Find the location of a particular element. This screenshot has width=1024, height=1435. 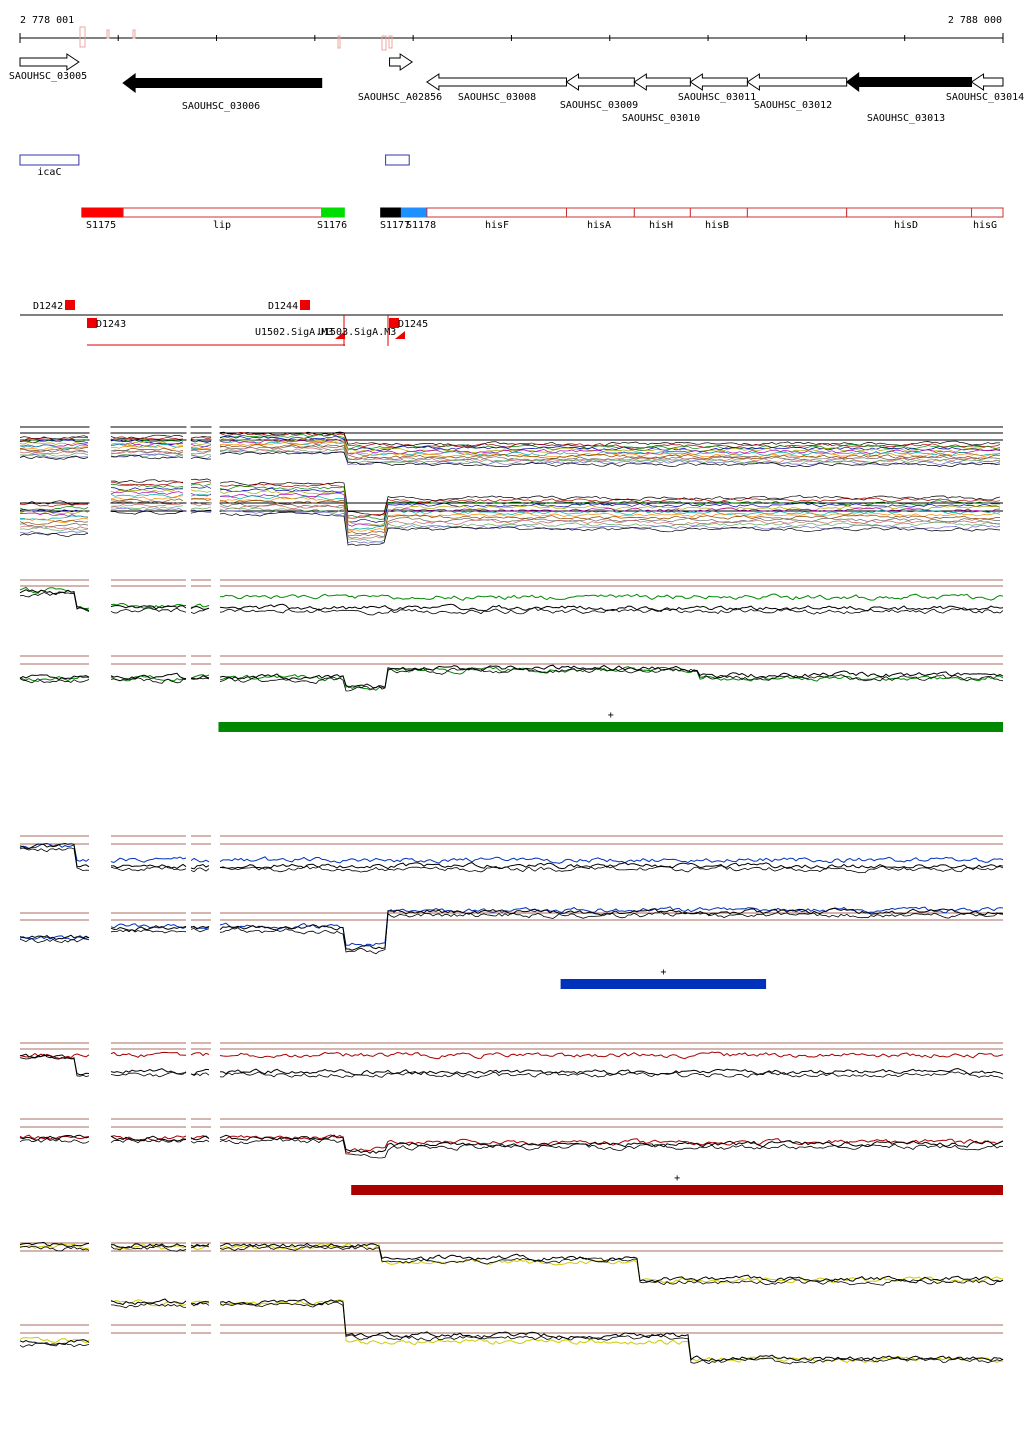

segment-label: hisG is located at coordinates (985, 225).